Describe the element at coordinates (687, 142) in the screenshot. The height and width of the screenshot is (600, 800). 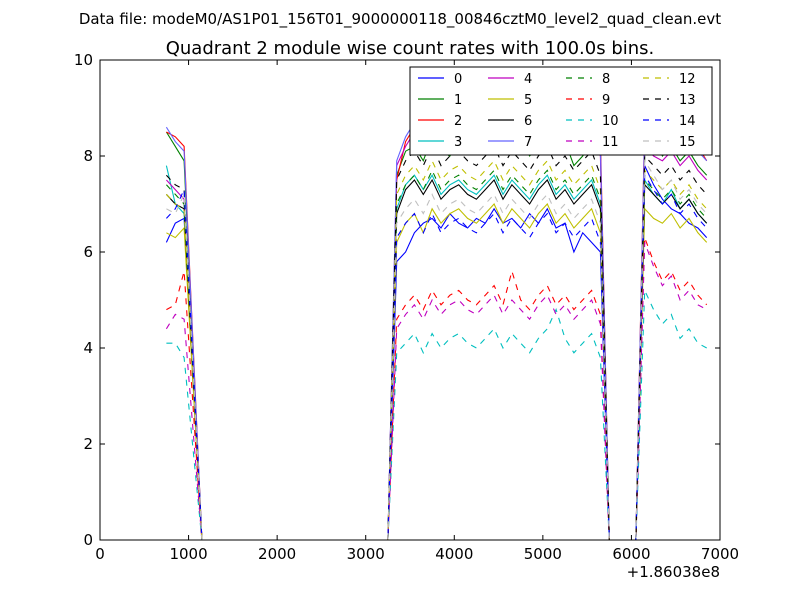
I see `legend-label: 15` at that location.